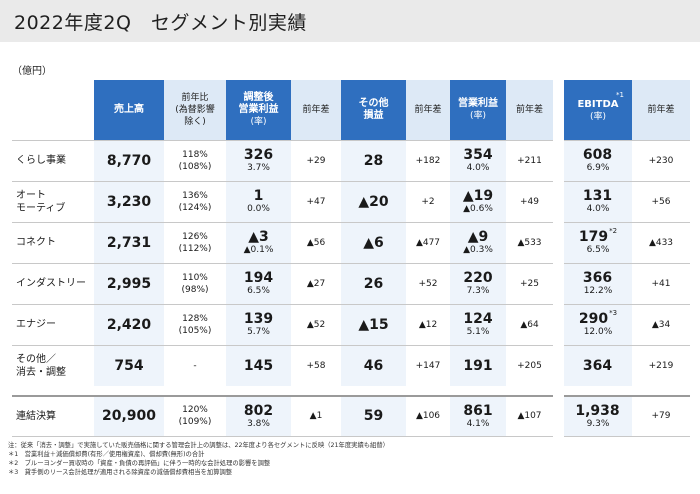  What do you see at coordinates (258, 237) in the screenshot?
I see `adjusted-op-value: ▲3` at bounding box center [258, 237].